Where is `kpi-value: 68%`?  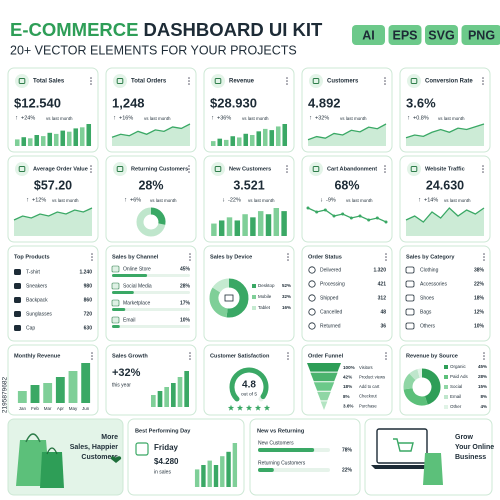 kpi-value: 68% is located at coordinates (346, 185).